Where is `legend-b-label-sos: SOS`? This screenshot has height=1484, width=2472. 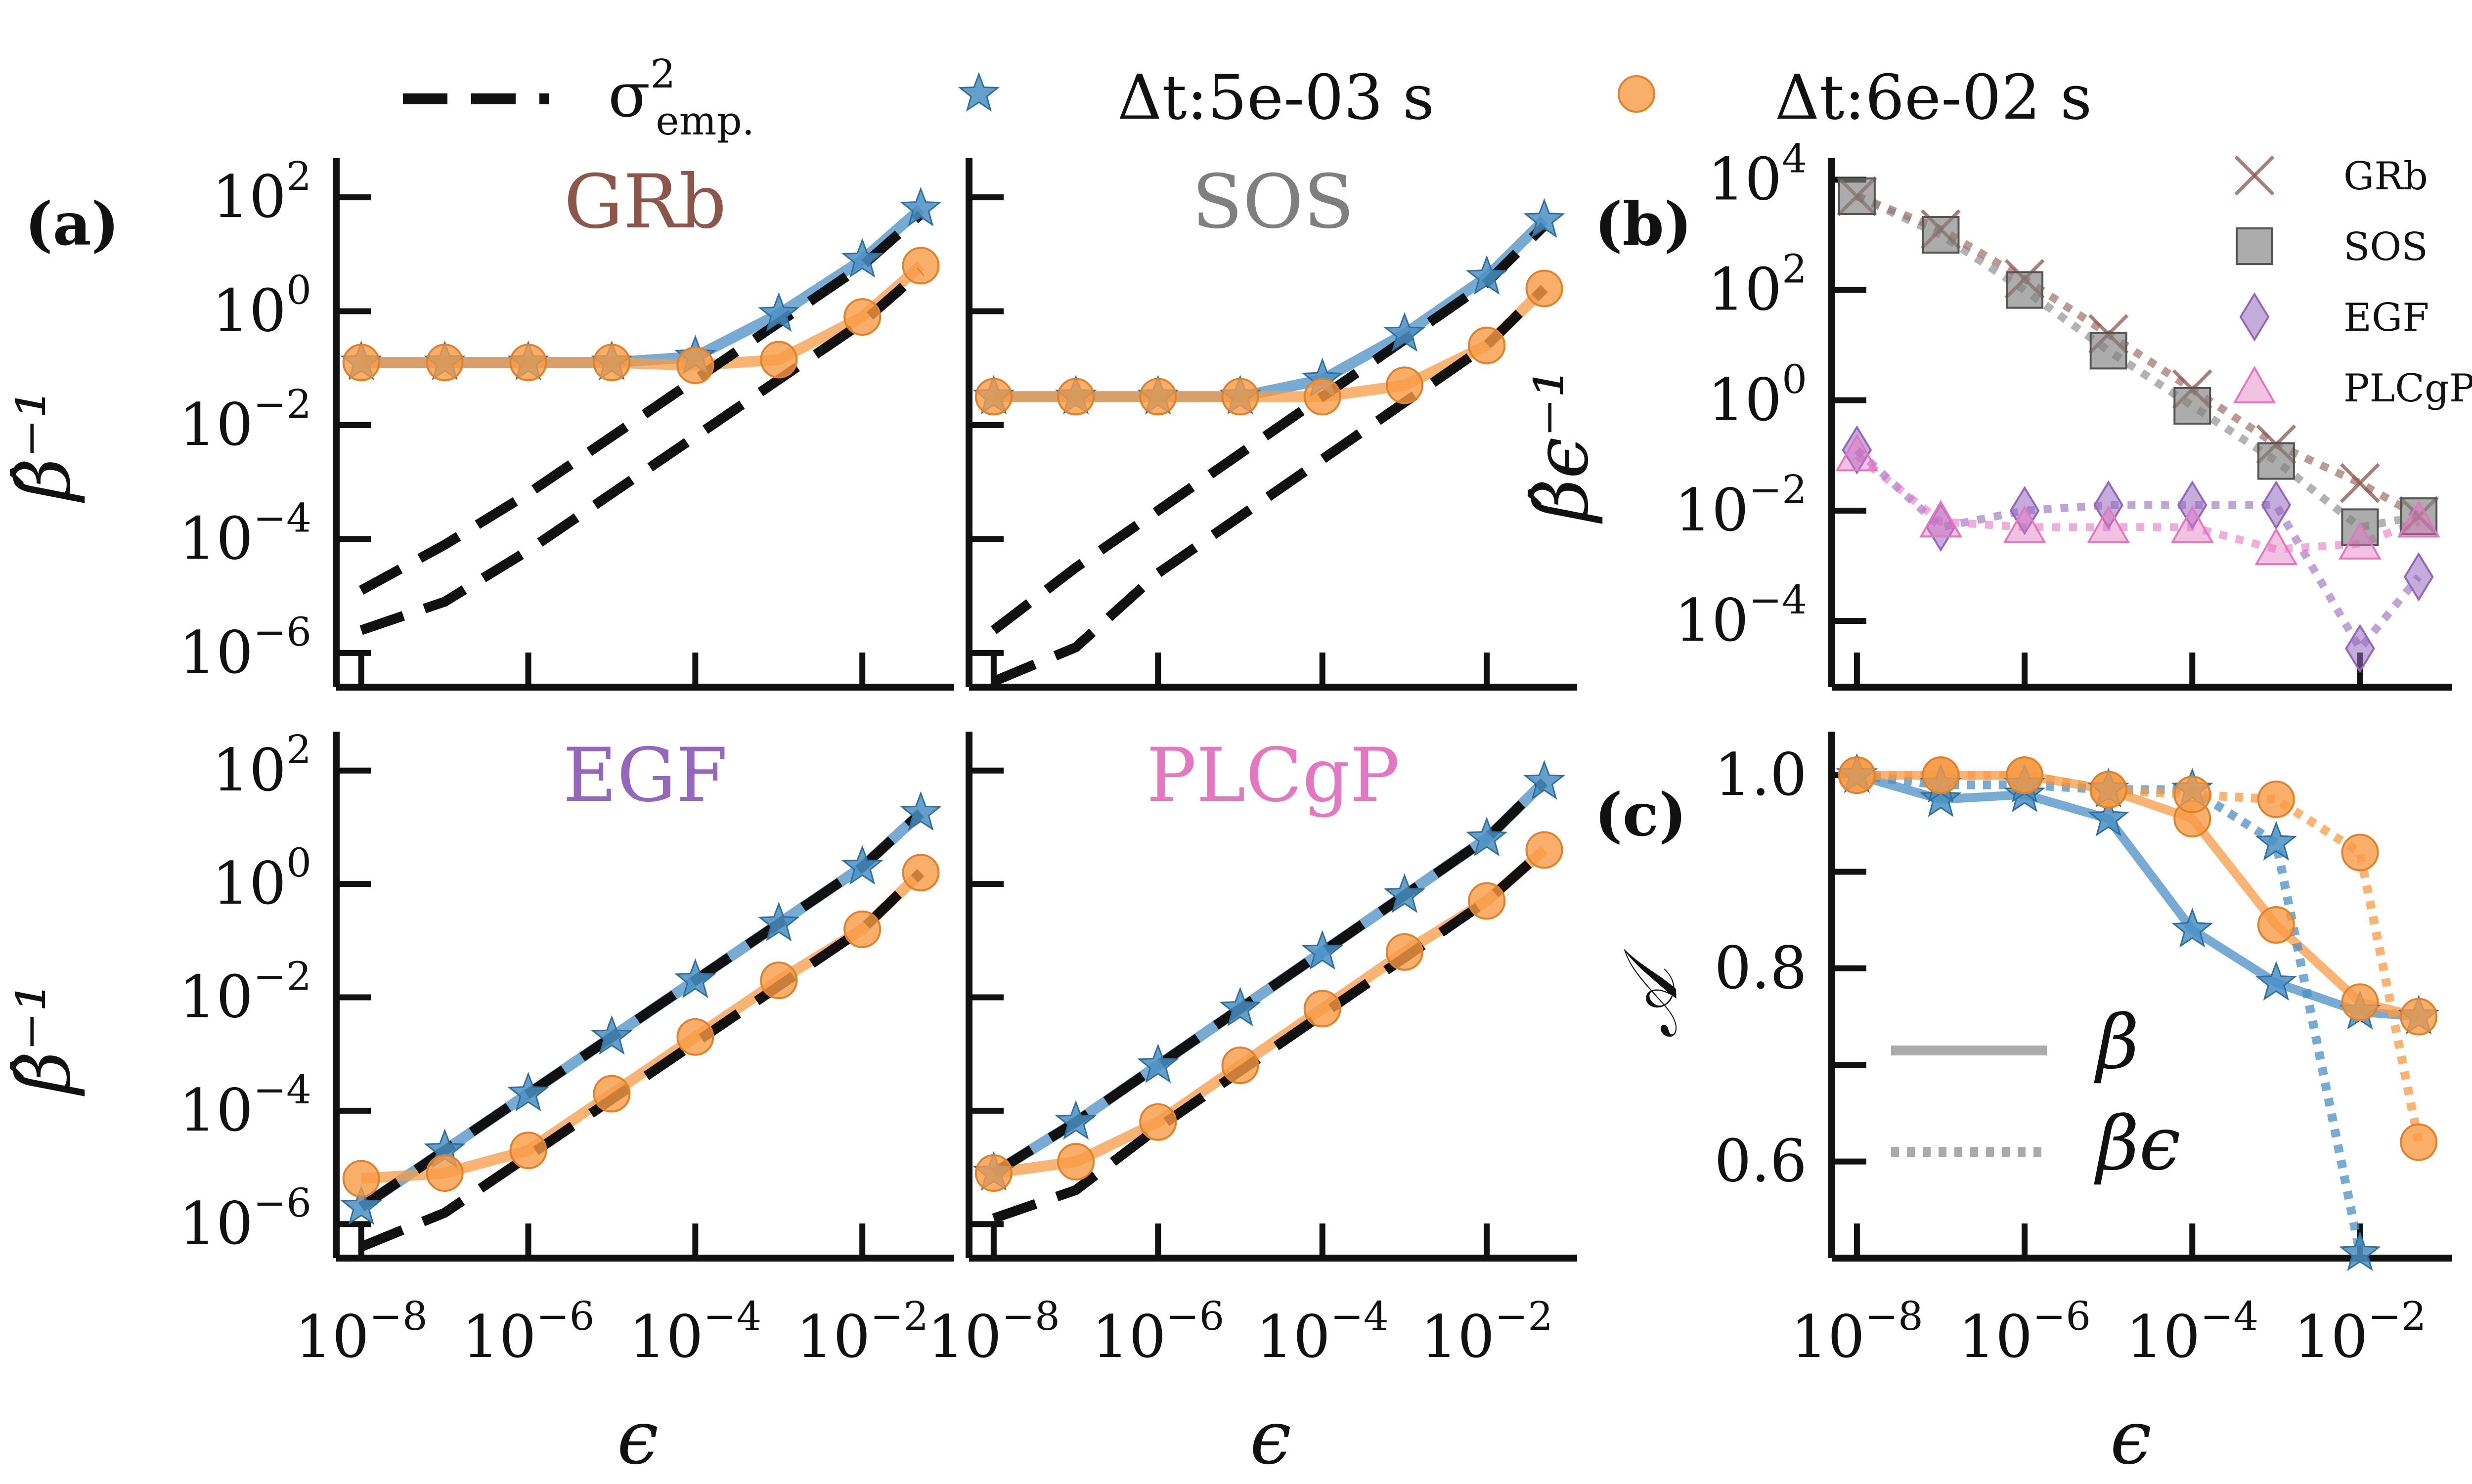 legend-b-label-sos: SOS is located at coordinates (2385, 247).